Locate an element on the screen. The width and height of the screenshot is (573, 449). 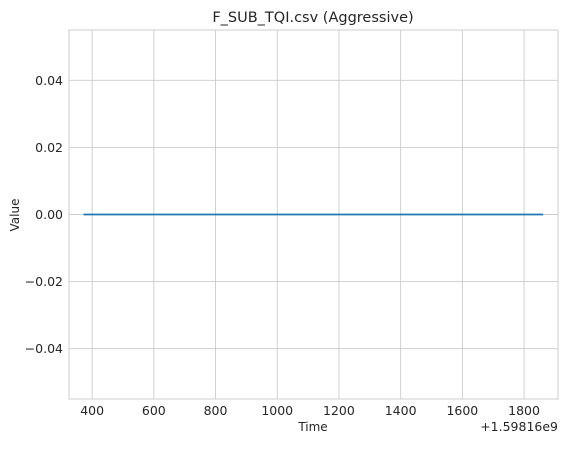
y-tick-label: 0.02 is located at coordinates (49, 147).